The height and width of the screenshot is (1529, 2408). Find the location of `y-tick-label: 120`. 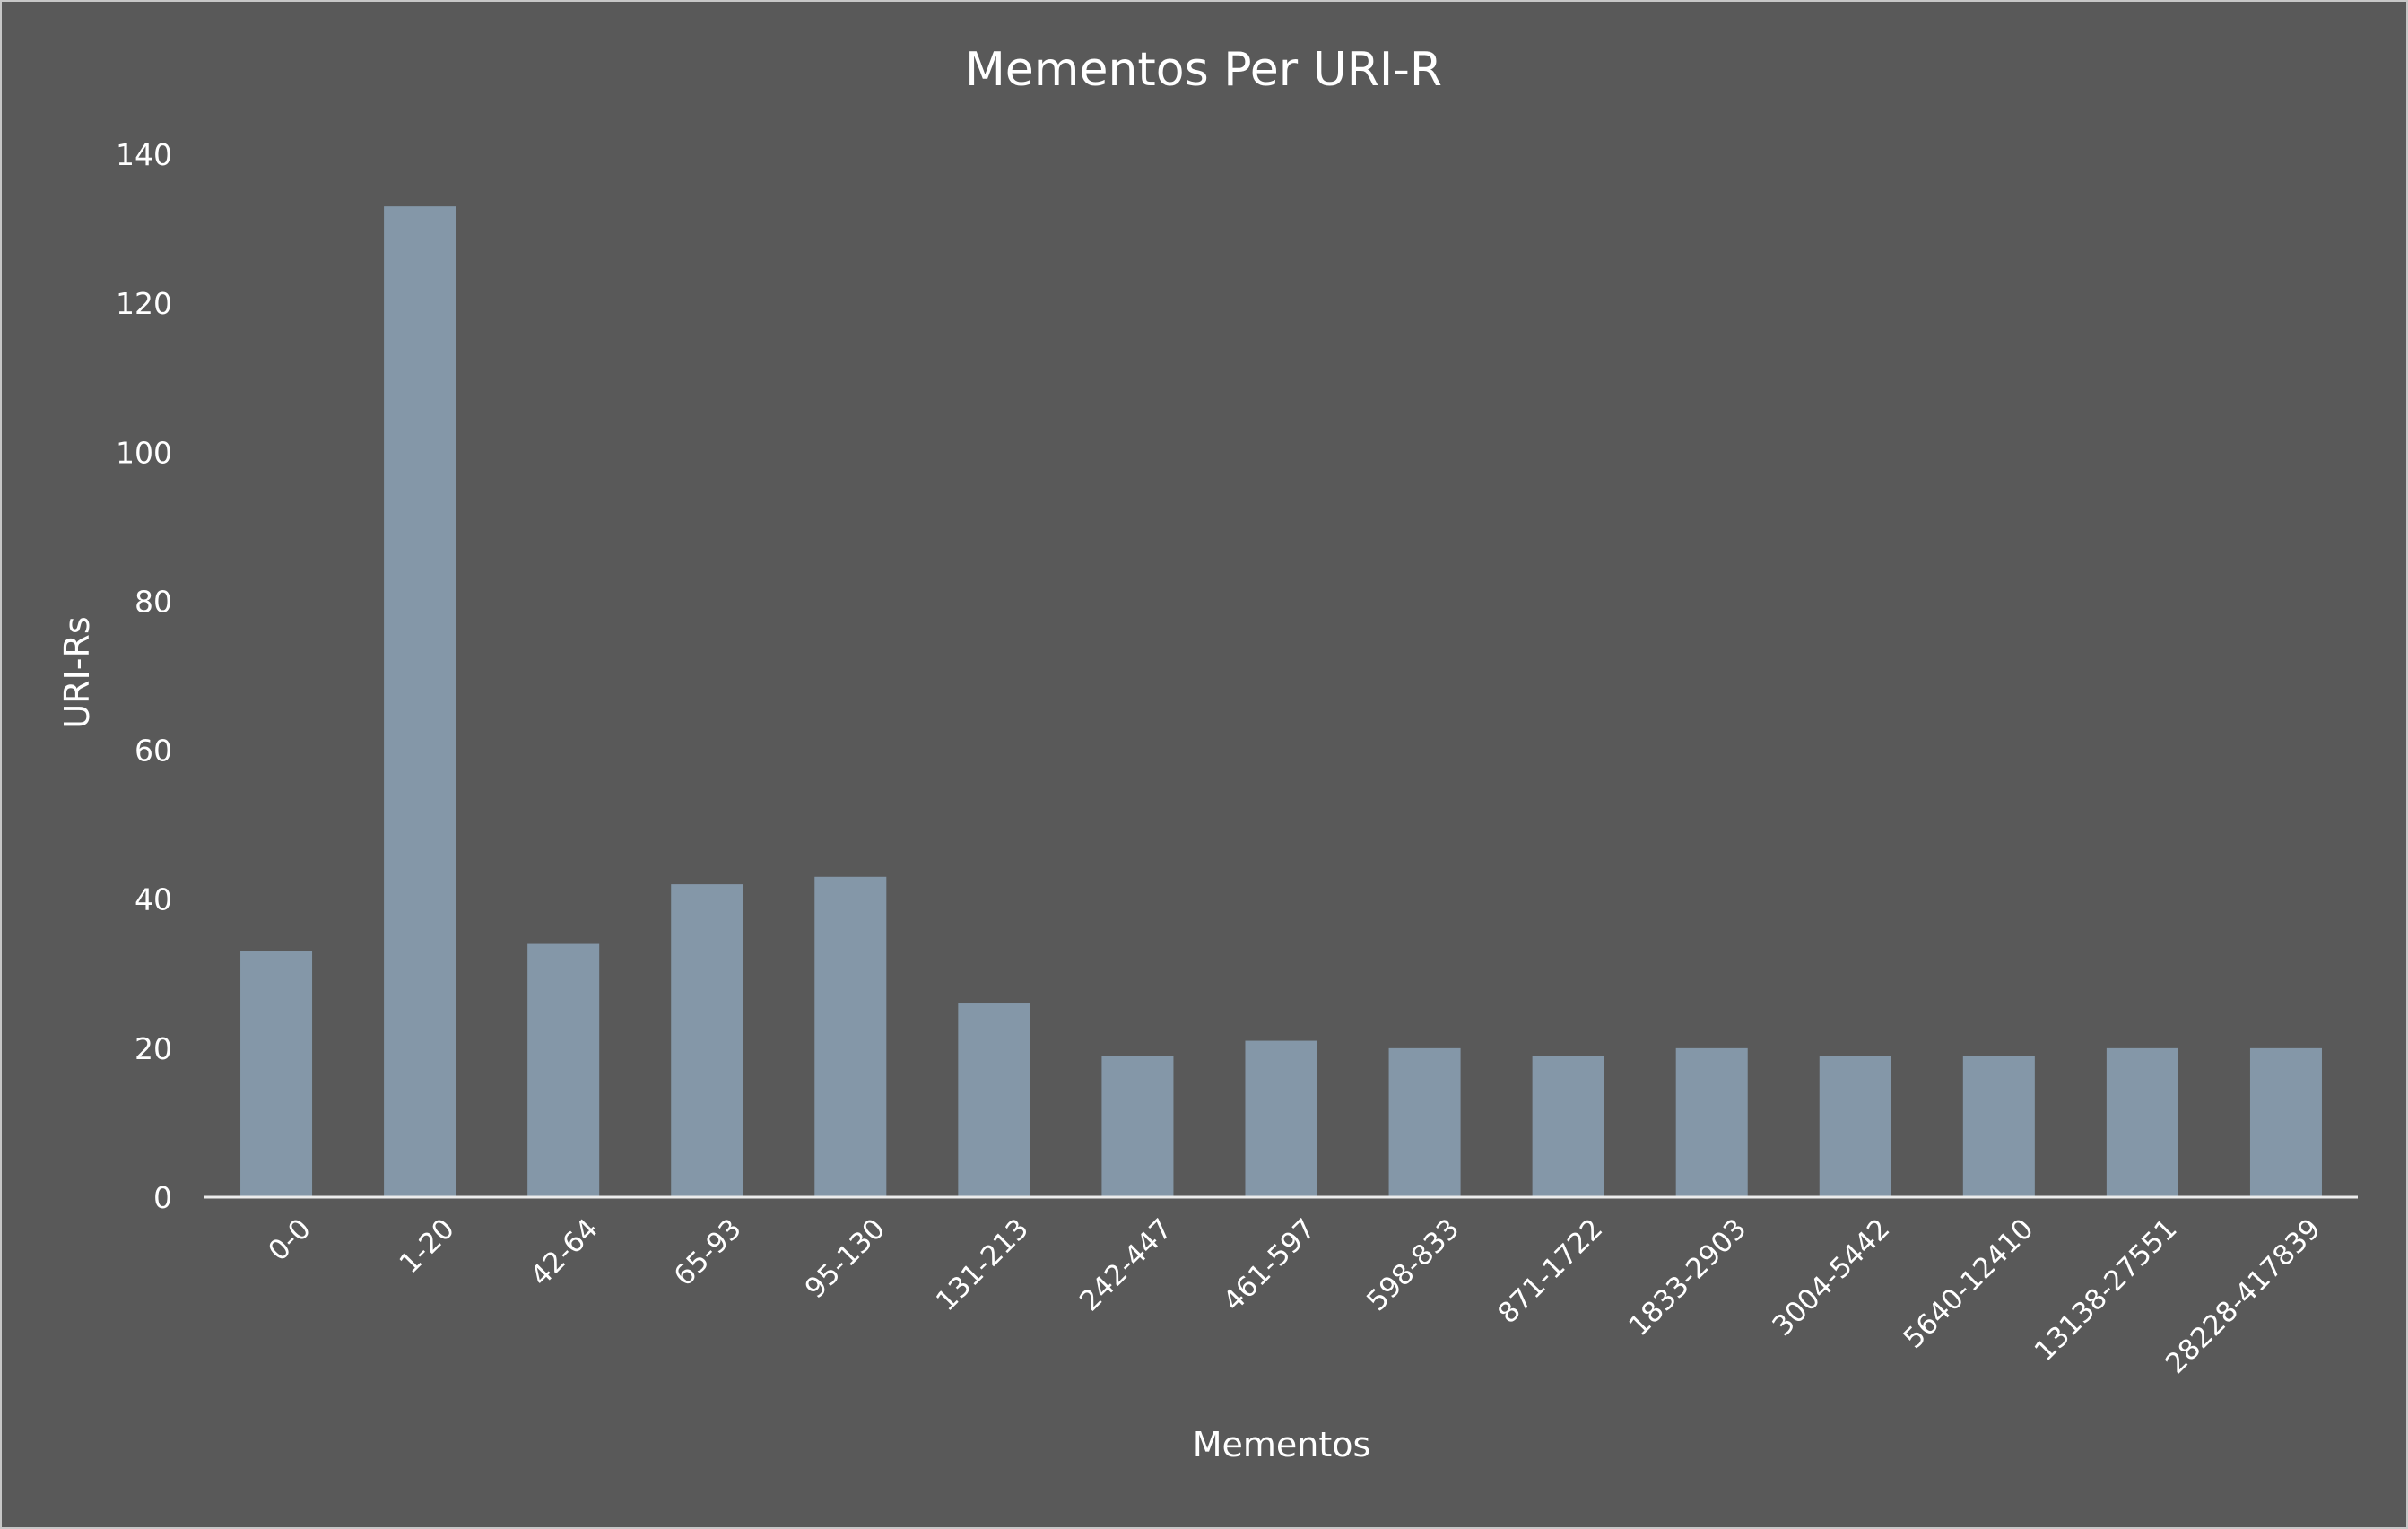

y-tick-label: 120 is located at coordinates (144, 303).